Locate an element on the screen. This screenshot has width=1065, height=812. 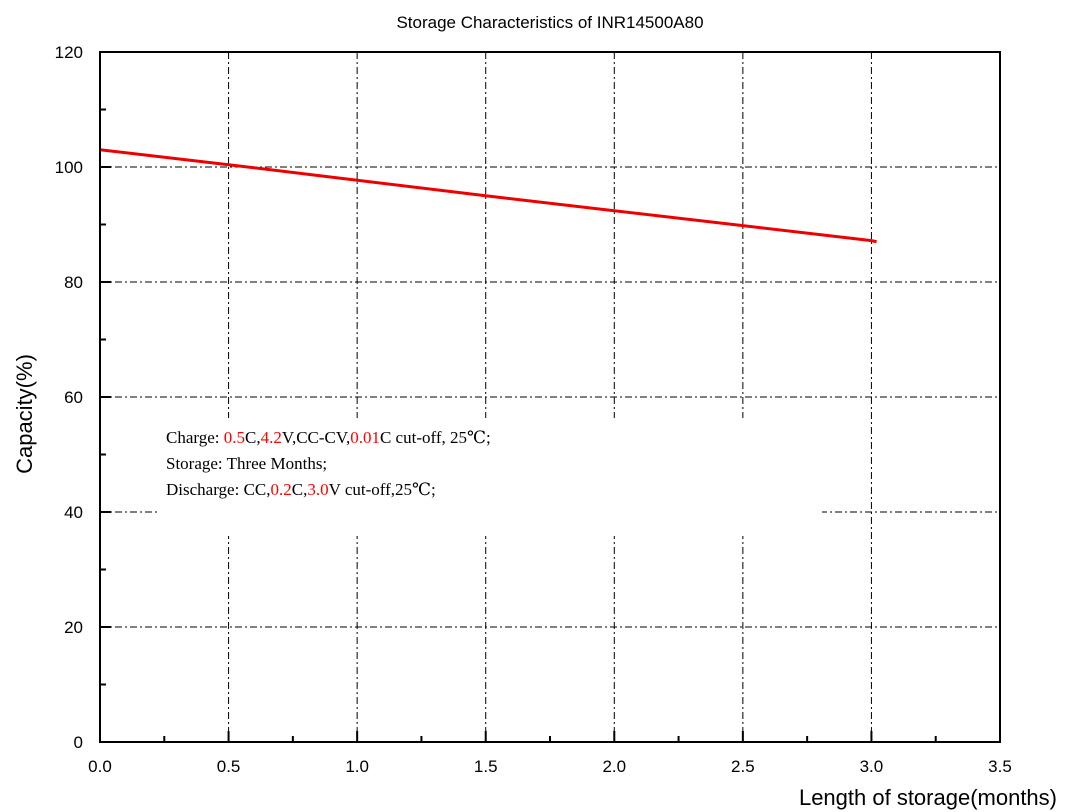
annotation-segment: Charge: is located at coordinates (195, 437).